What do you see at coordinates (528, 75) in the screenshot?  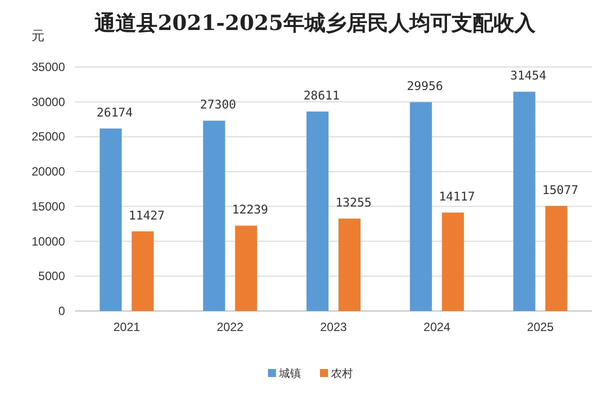 I see `data-label: 31454` at bounding box center [528, 75].